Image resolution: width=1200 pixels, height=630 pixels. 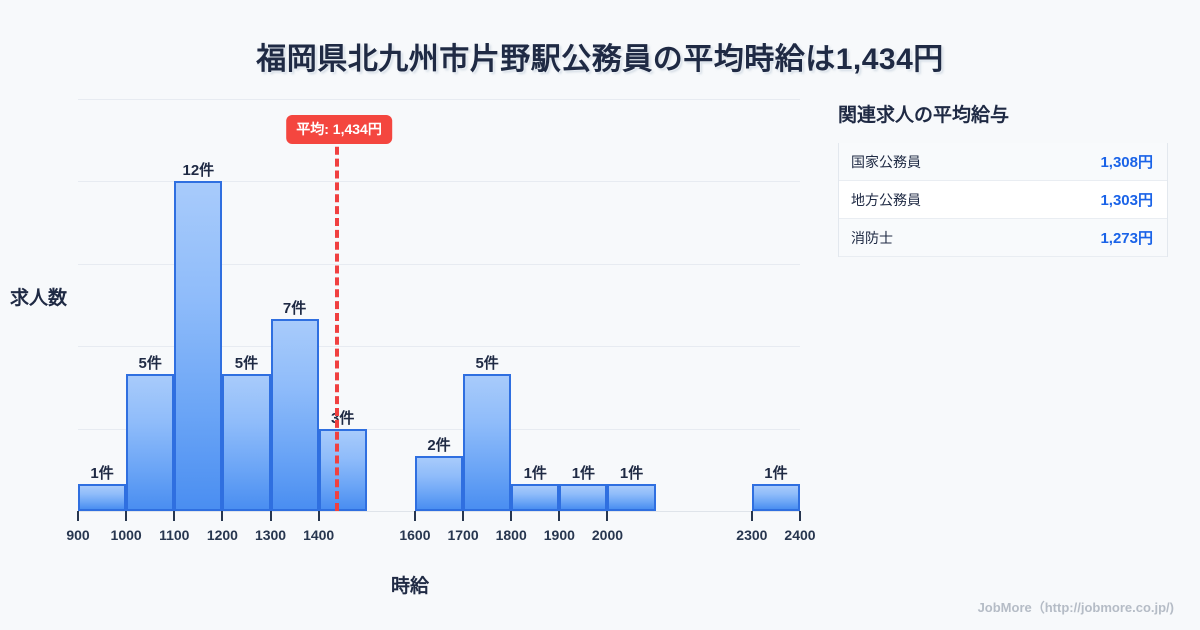 I want to click on salary-row: 地方公務員 1,303円, so click(x=1003, y=200).